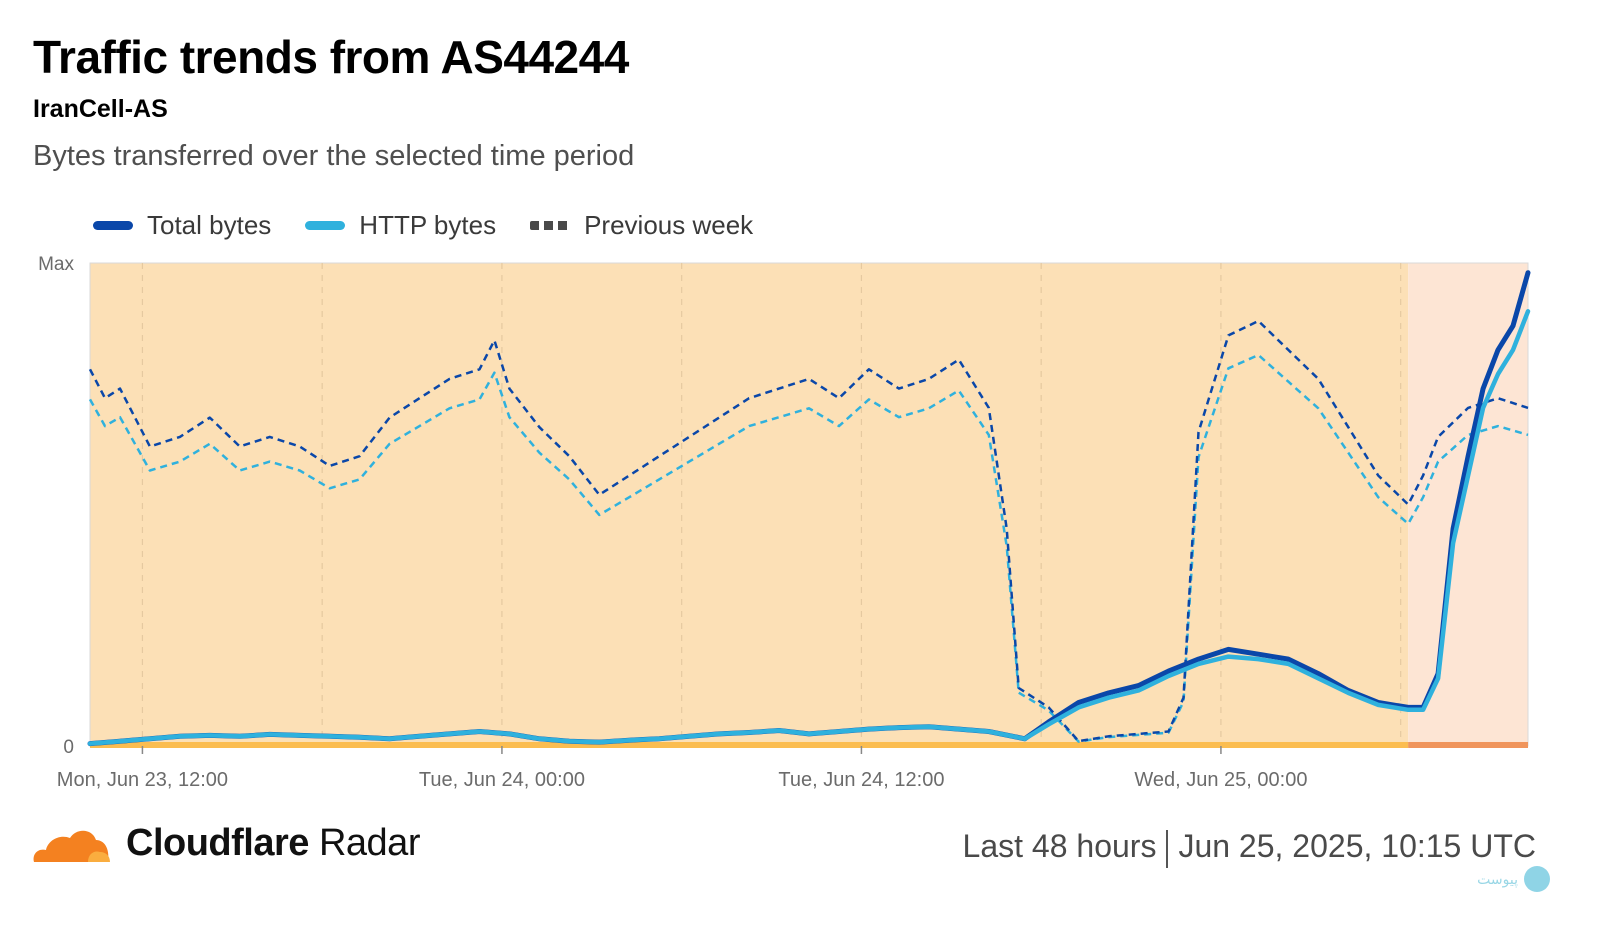 This screenshot has height=932, width=1600. I want to click on x-tick-label-3: Wed, Jun 25, 00:00, so click(1220, 780).